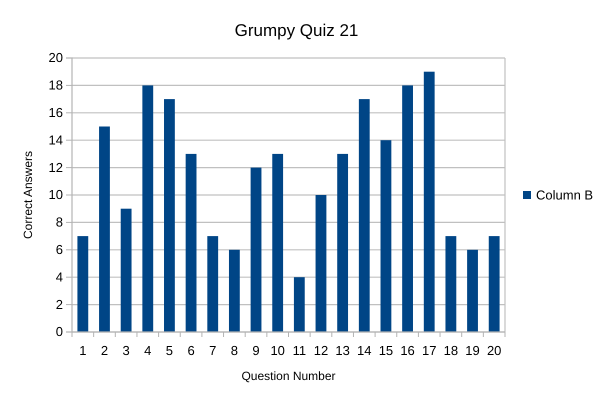 This screenshot has width=602, height=400. Describe the element at coordinates (55, 112) in the screenshot. I see `y-tick-label: 16` at that location.